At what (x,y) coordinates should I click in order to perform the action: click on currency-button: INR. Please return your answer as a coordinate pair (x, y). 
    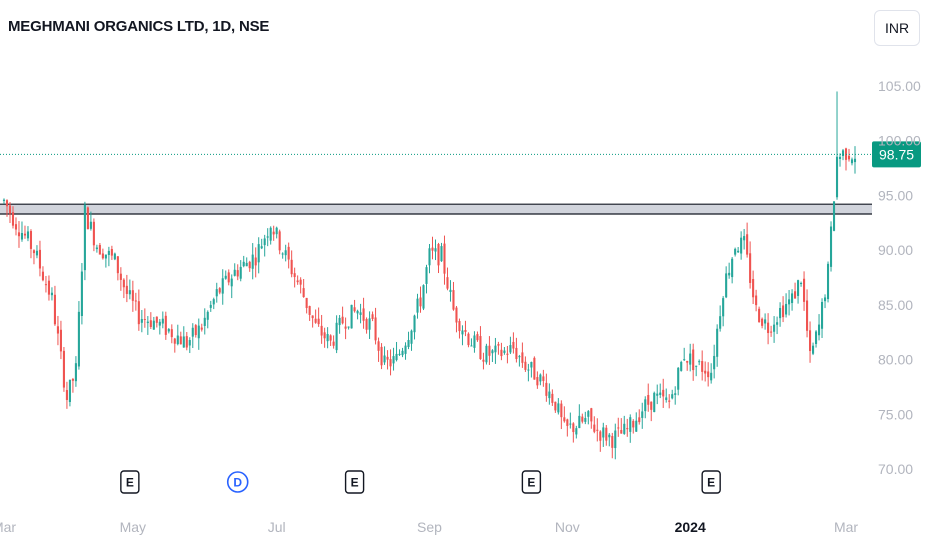
    Looking at the image, I should click on (897, 28).